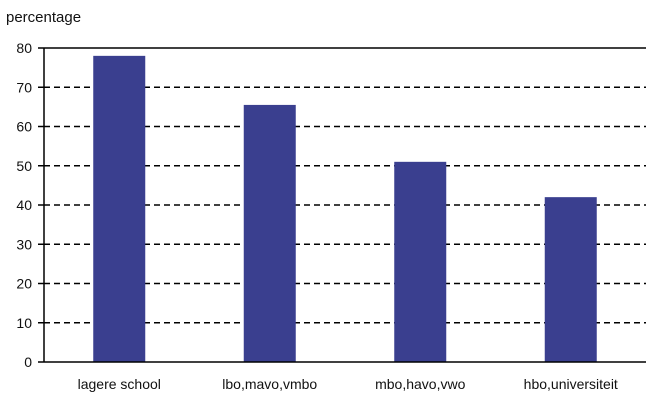 The width and height of the screenshot is (647, 404). Describe the element at coordinates (28, 362) in the screenshot. I see `y-tick-label: 0` at that location.